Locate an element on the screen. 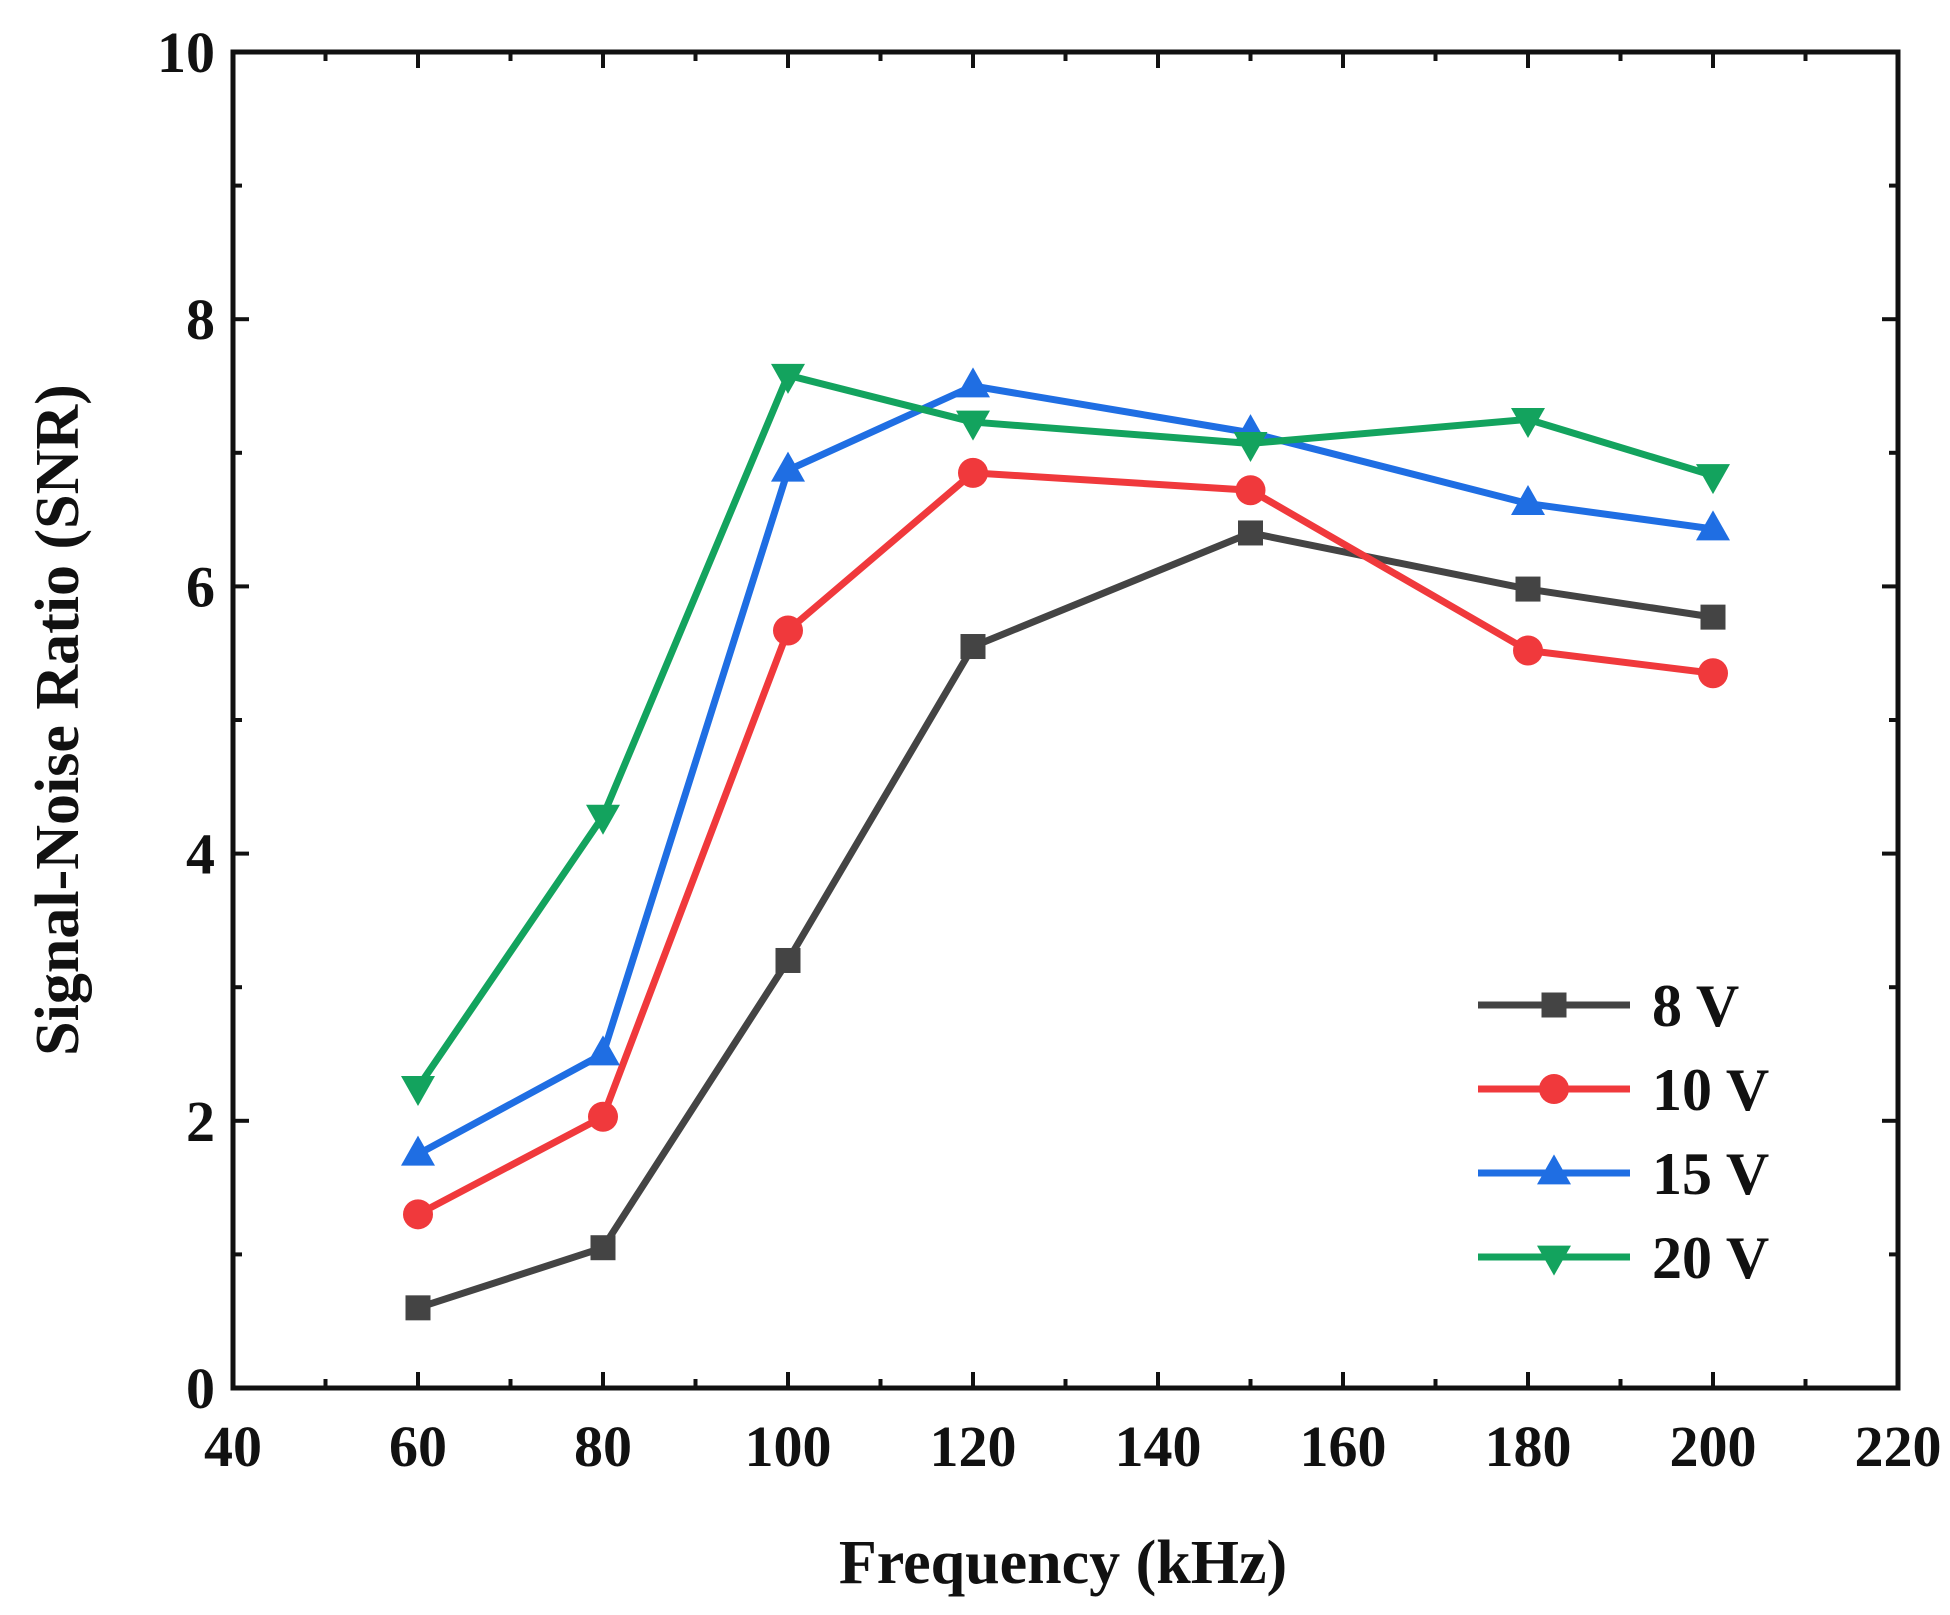 The height and width of the screenshot is (1615, 1950). x-tick-label: 180 is located at coordinates (1528, 1446).